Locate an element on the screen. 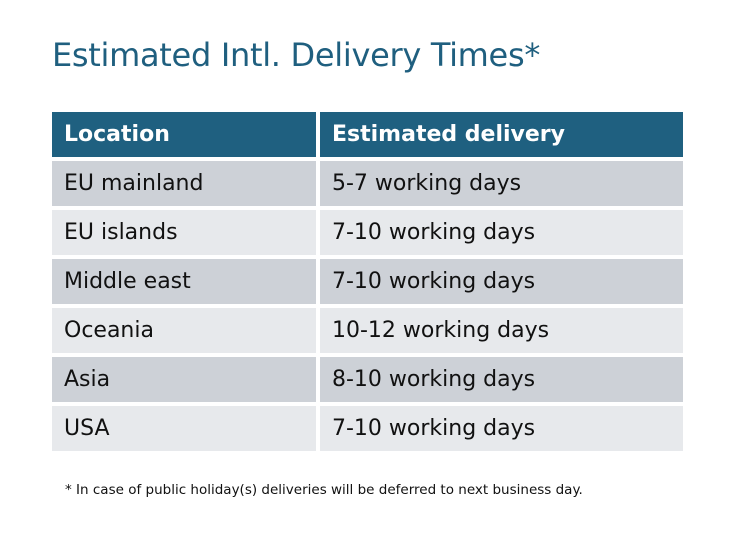  delivery-time-cell: 8-10 working days is located at coordinates (501, 379).